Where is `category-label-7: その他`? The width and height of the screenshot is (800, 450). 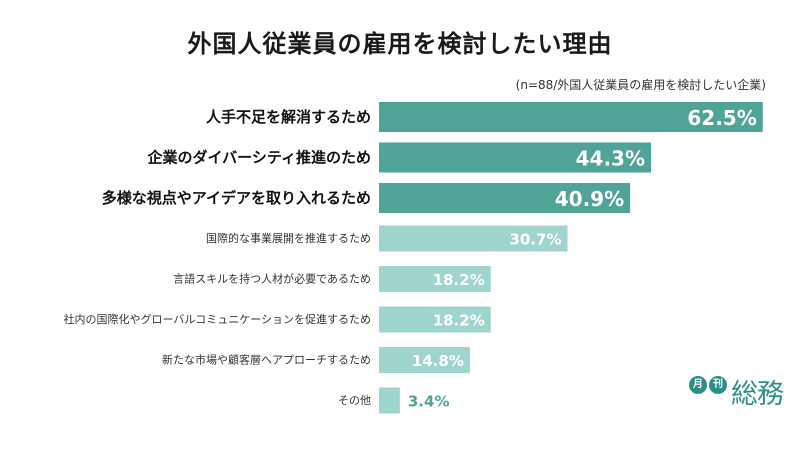 category-label-7: その他 is located at coordinates (354, 400).